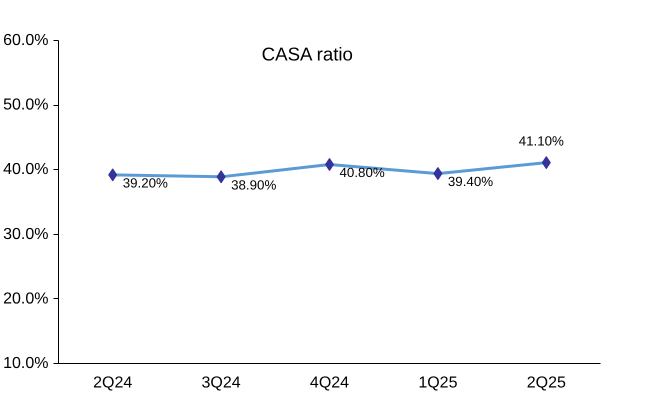 The height and width of the screenshot is (403, 645). Describe the element at coordinates (307, 54) in the screenshot. I see `chart-title: CASA ratio` at that location.